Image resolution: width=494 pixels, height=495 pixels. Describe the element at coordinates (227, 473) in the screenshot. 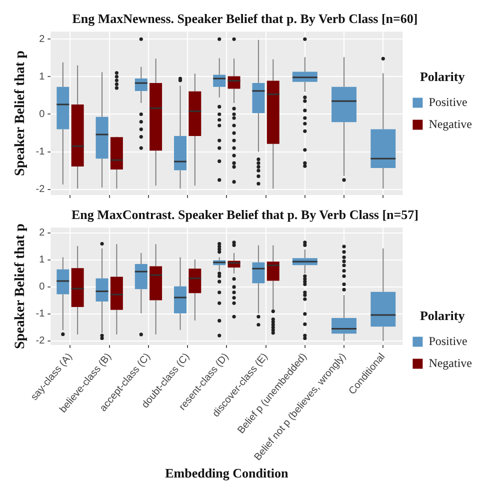

I see `x-axis-title: Embedding Condition` at that location.